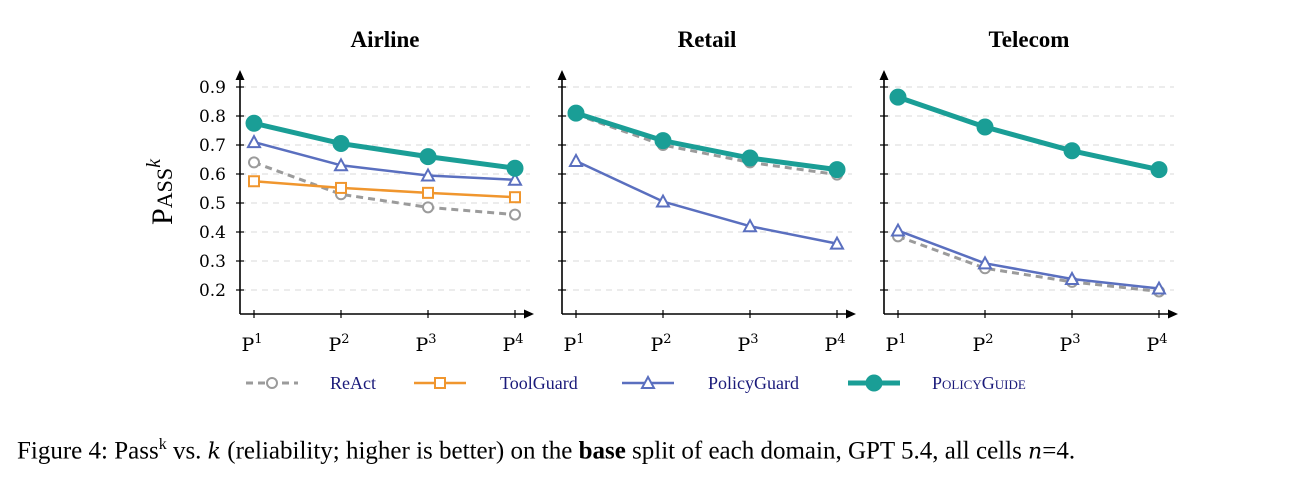 The height and width of the screenshot is (487, 1311). Describe the element at coordinates (212, 117) in the screenshot. I see `y-tick-label: 0.8` at that location.